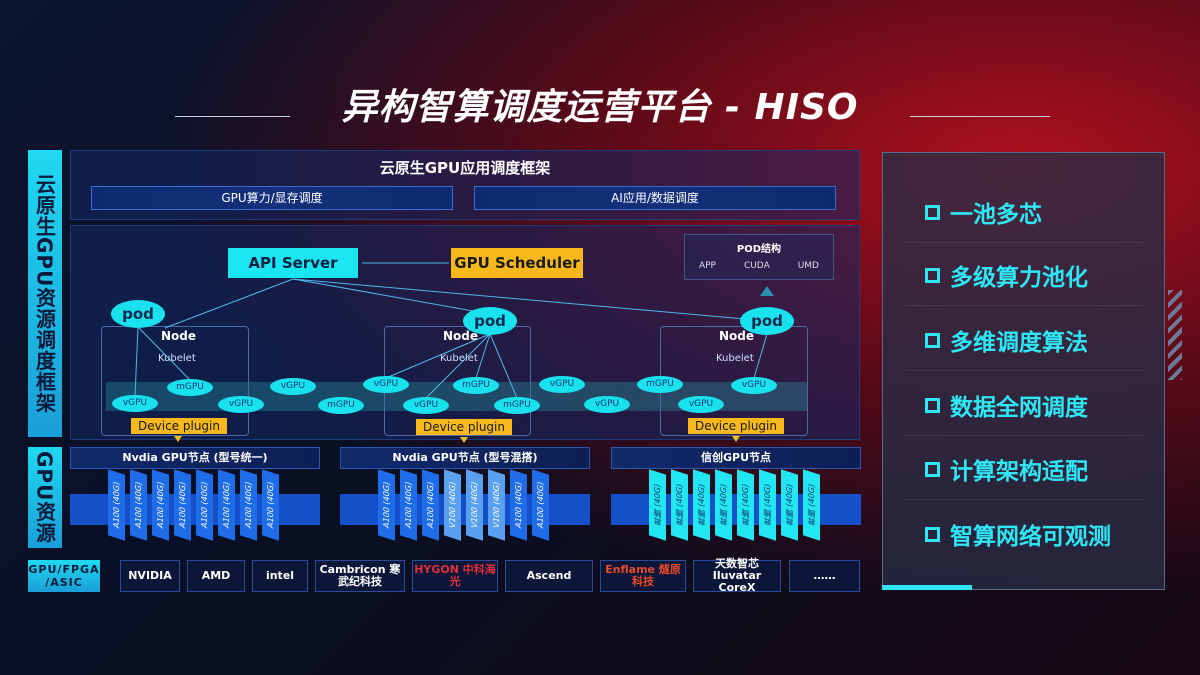  Describe the element at coordinates (360, 576) in the screenshot. I see `vendor-logo: Cambricon 寒武纪科技` at that location.